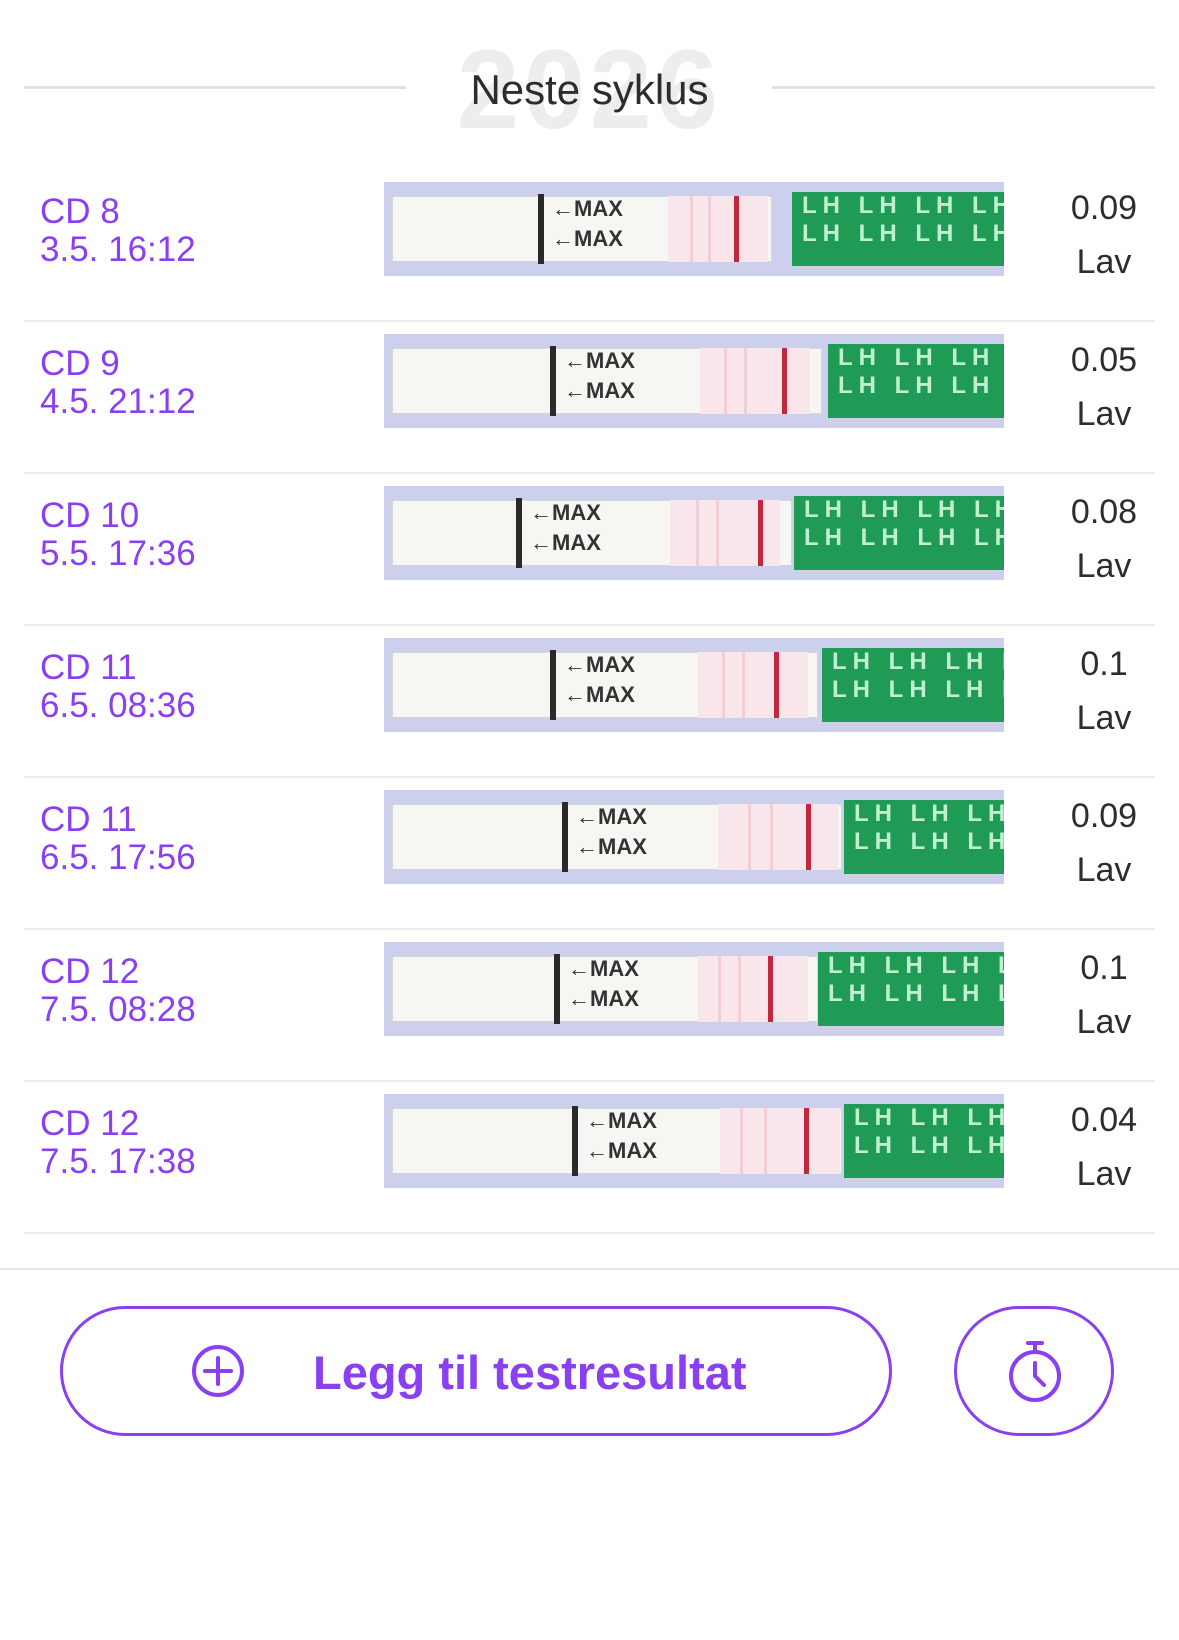 The image size is (1179, 1640). What do you see at coordinates (118, 705) in the screenshot?
I see `test-datetime: 6.5. 08:36` at bounding box center [118, 705].